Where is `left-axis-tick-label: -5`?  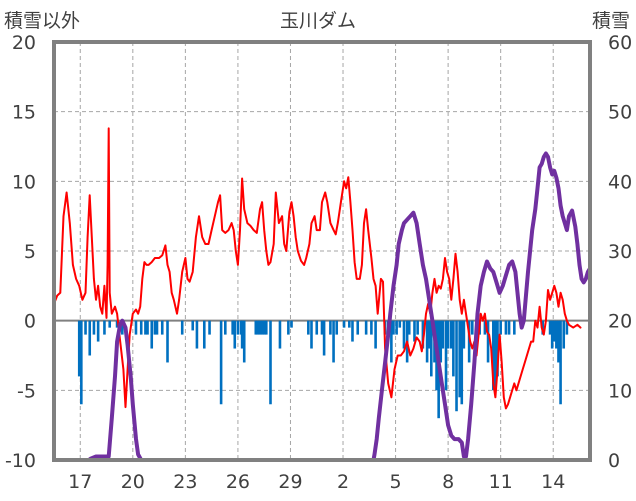 left-axis-tick-label: -5 is located at coordinates (26, 391).